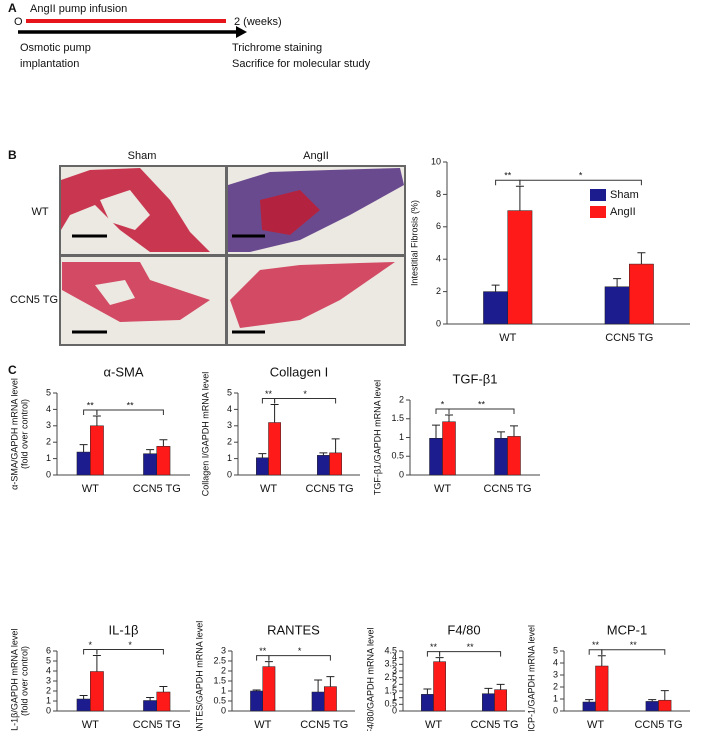  Describe the element at coordinates (258, 22) in the screenshot. I see `end-label: 2 (weeks)` at that location.